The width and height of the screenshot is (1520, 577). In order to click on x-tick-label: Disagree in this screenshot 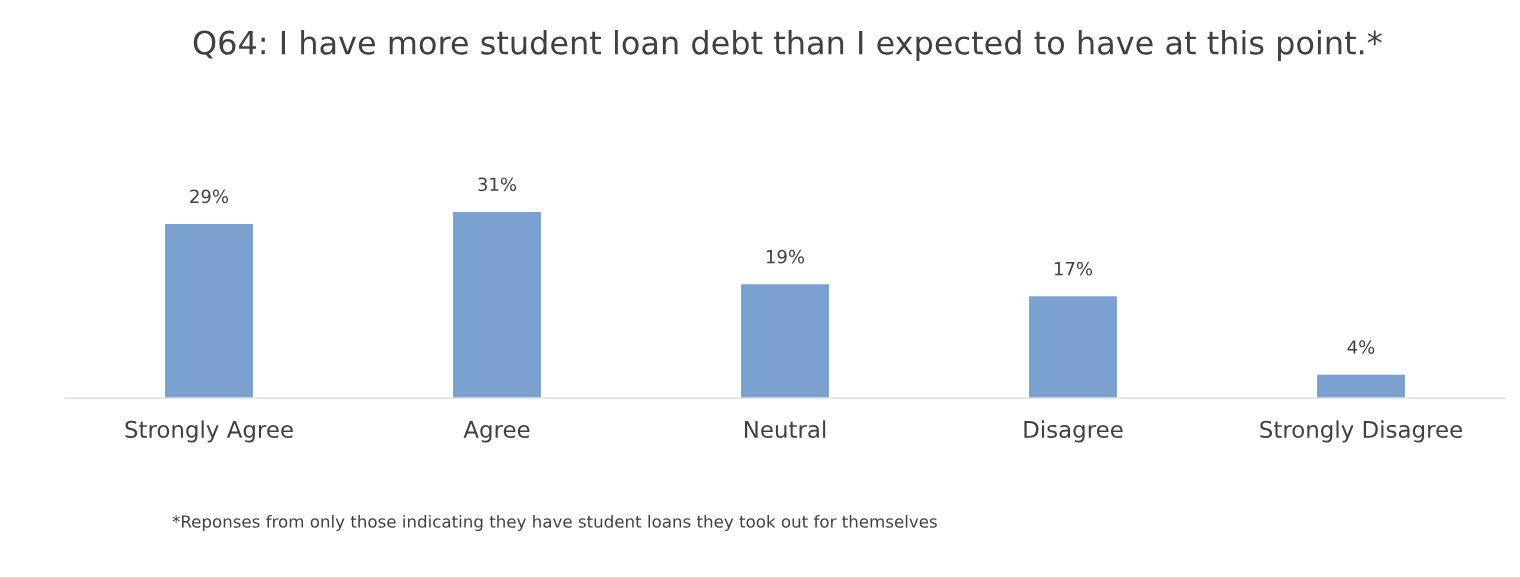, I will do `click(1073, 431)`.